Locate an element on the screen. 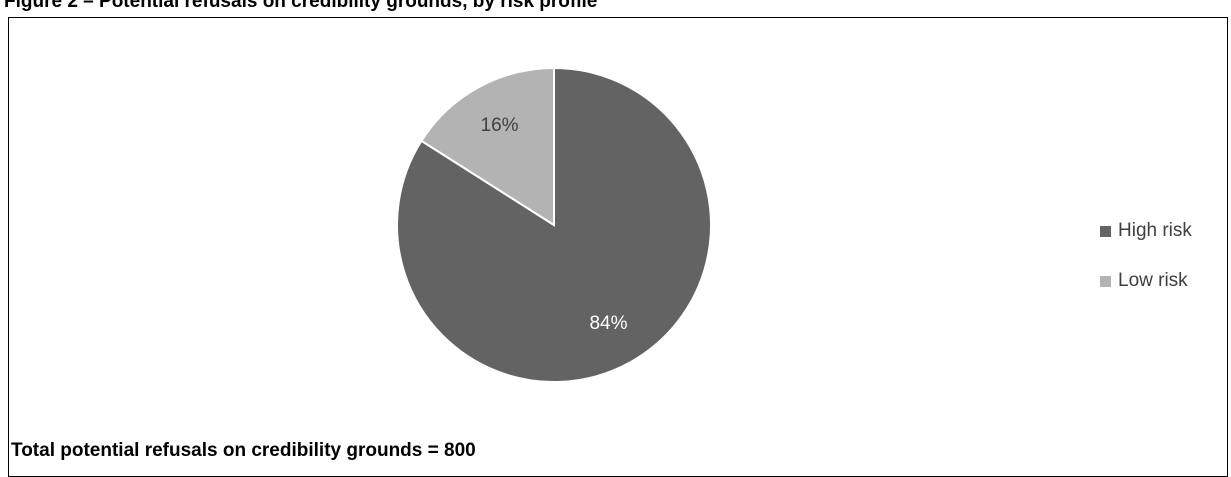 This screenshot has height=477, width=1231. legend-item-low-risk: Low risk is located at coordinates (1146, 281).